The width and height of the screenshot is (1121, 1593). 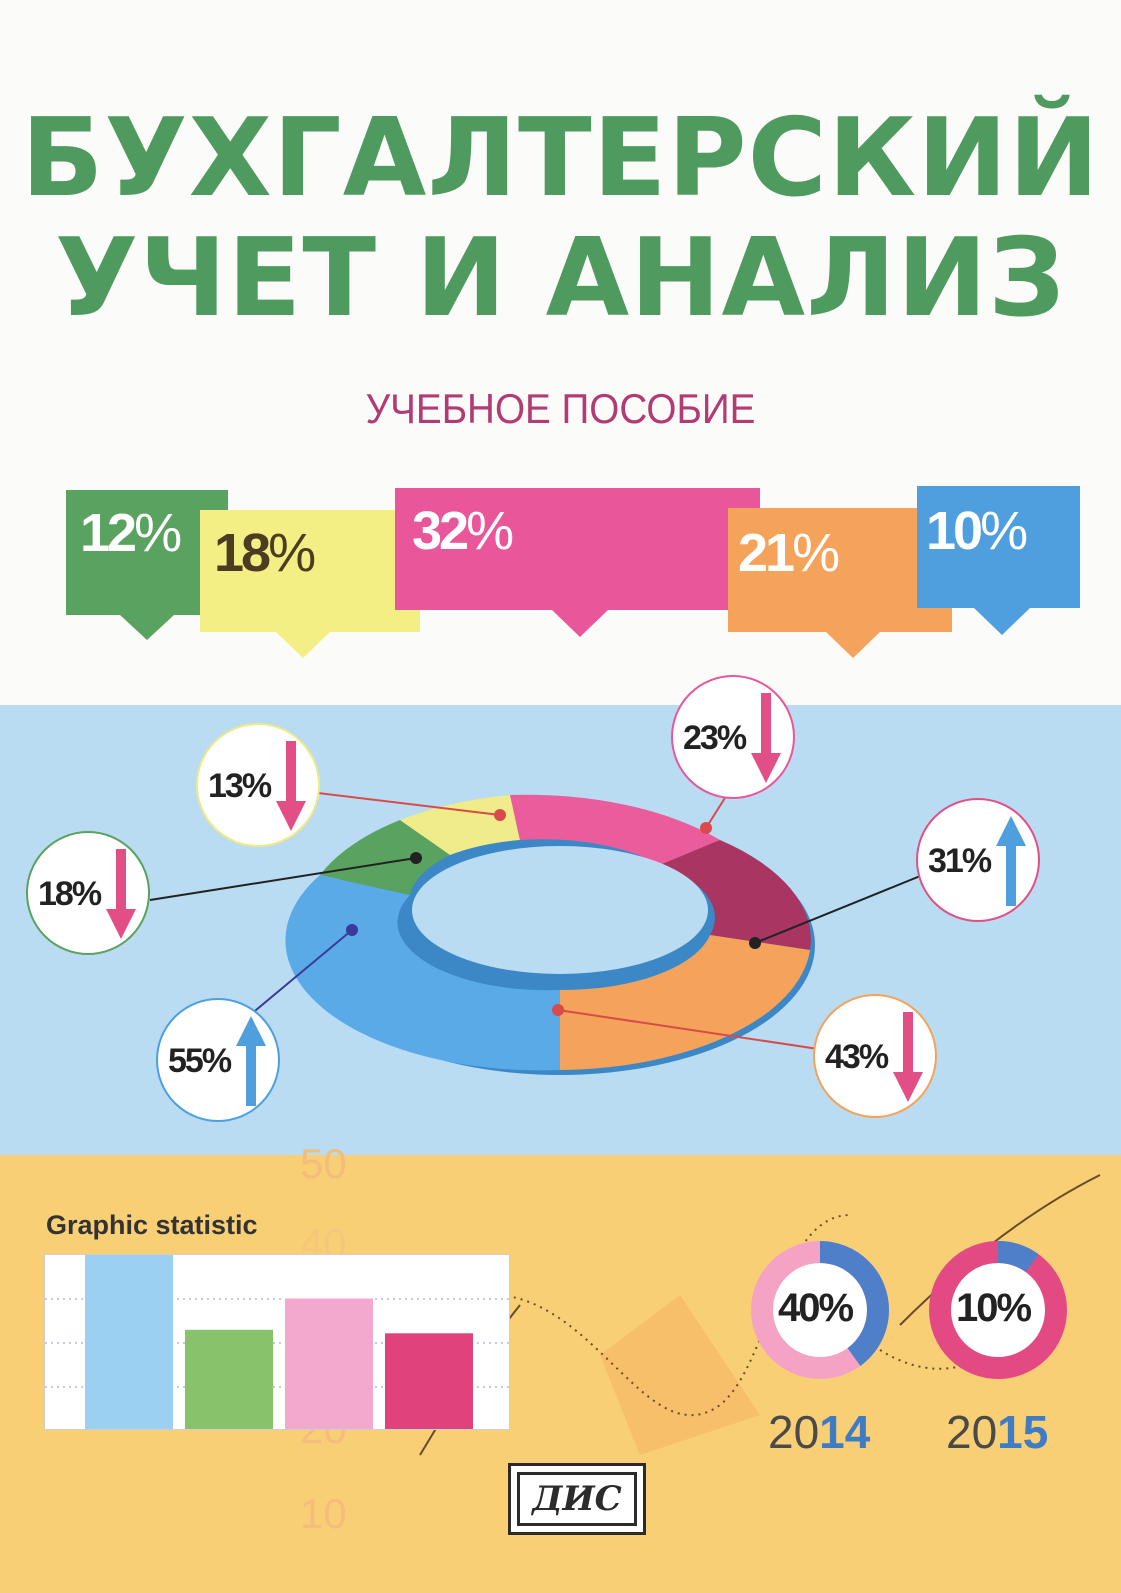 What do you see at coordinates (1023, 1432) in the screenshot?
I see `year-suffix: 15` at bounding box center [1023, 1432].